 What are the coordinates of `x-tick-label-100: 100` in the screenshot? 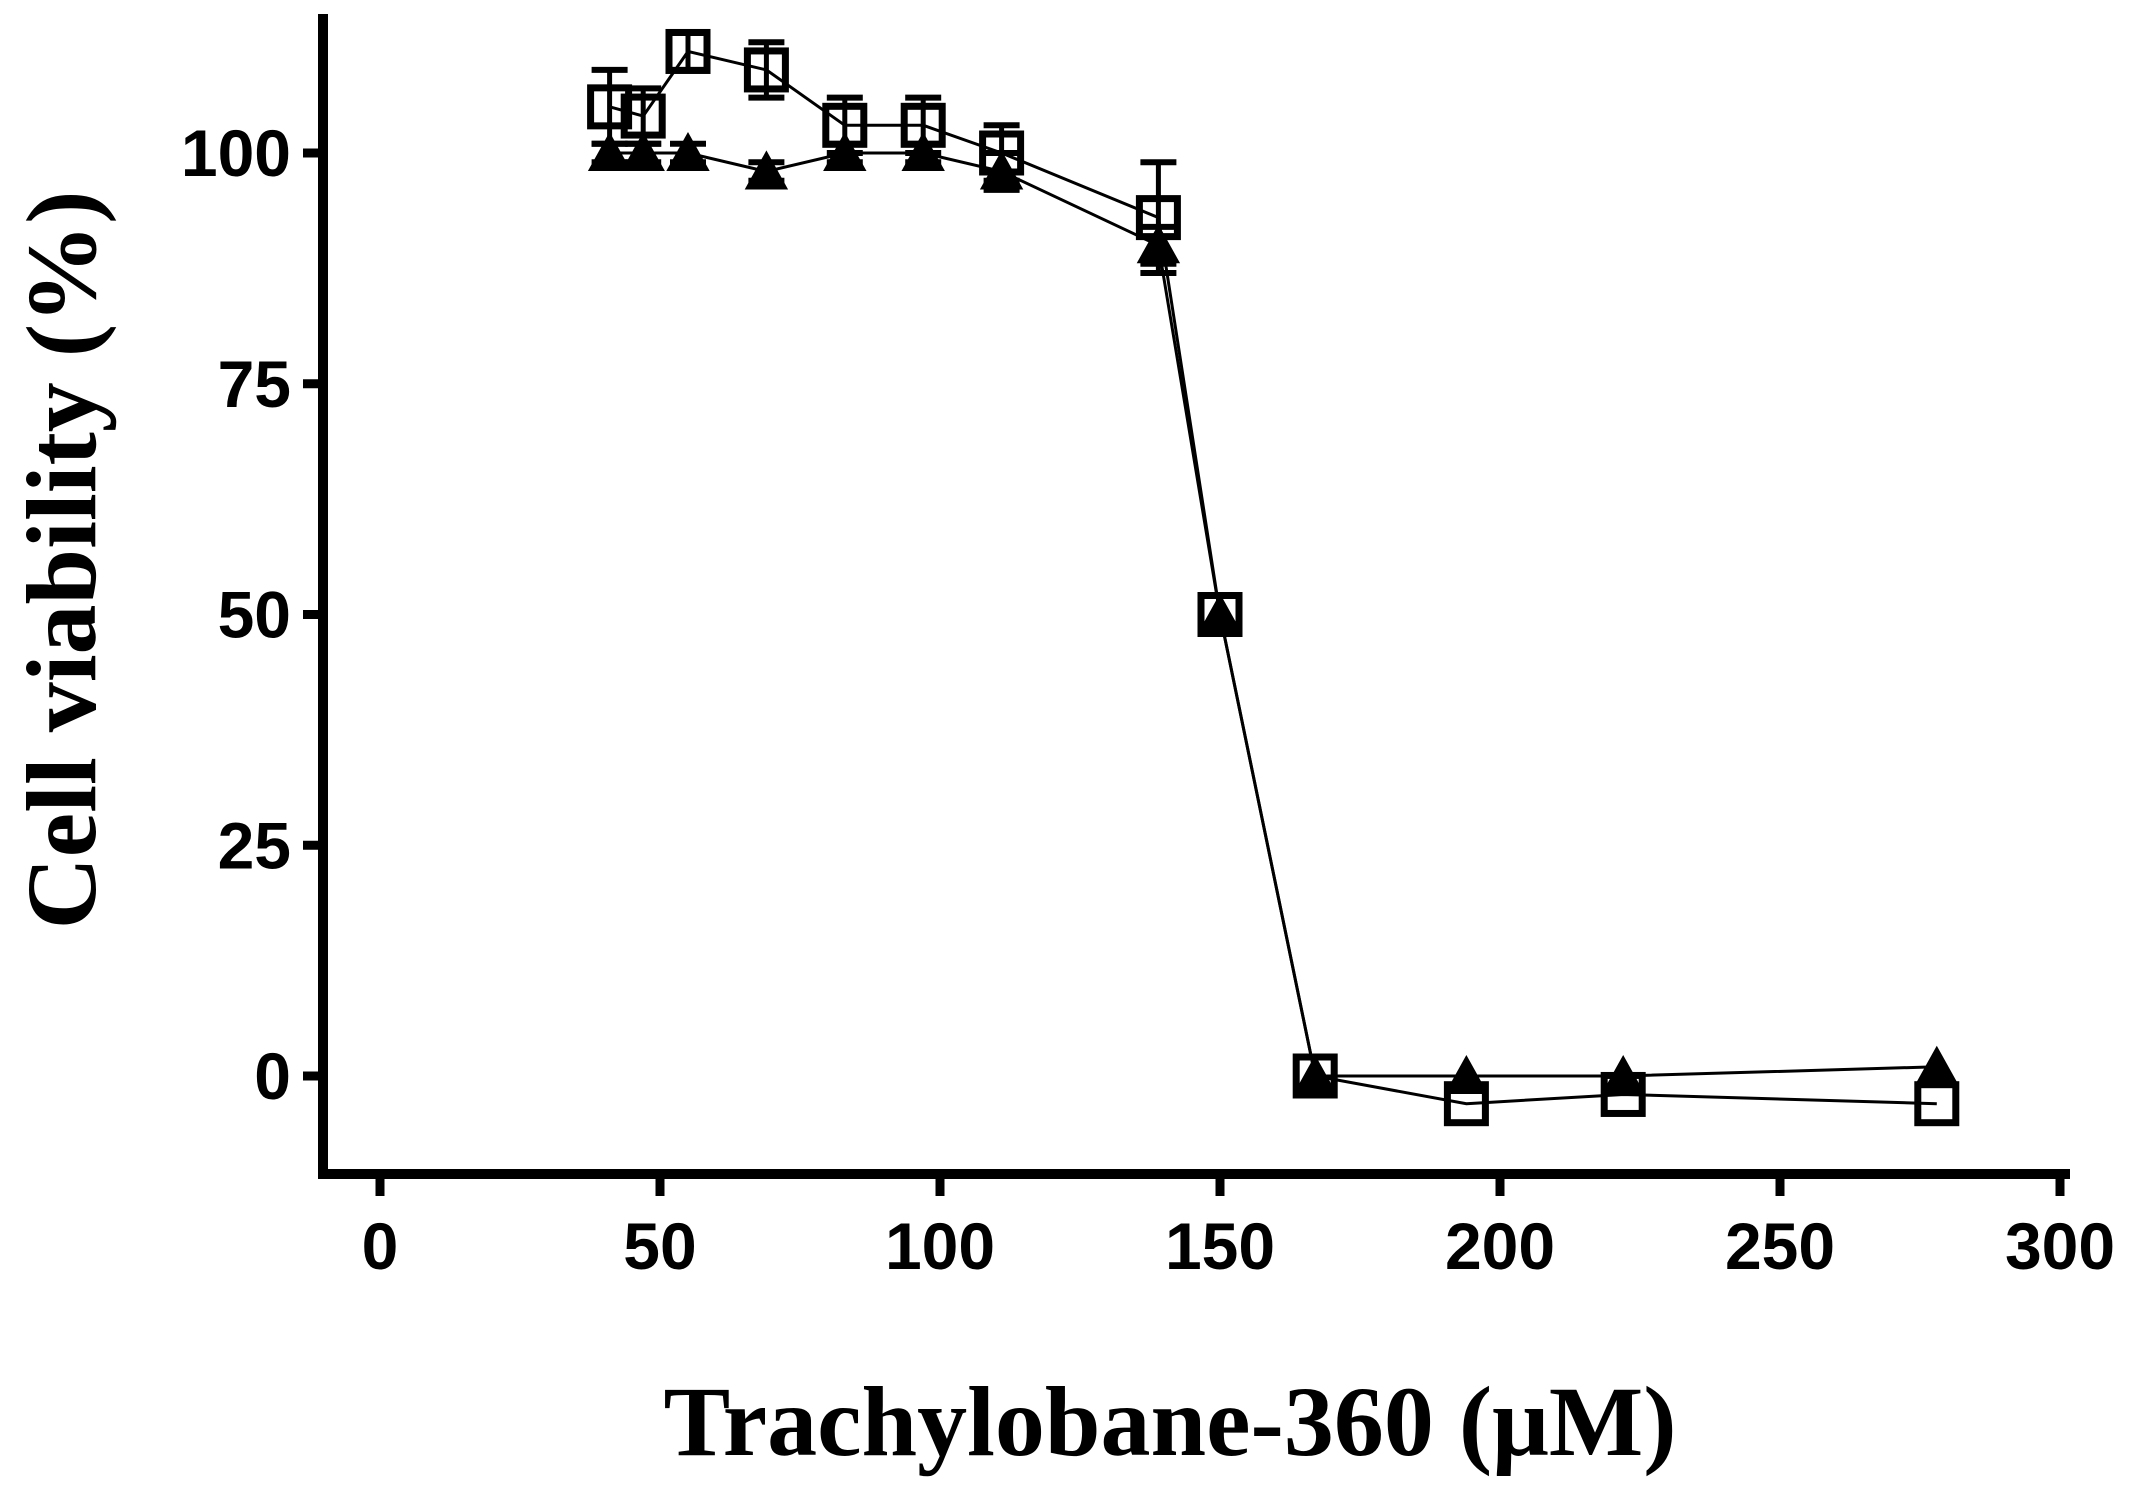 It's located at (940, 1246).